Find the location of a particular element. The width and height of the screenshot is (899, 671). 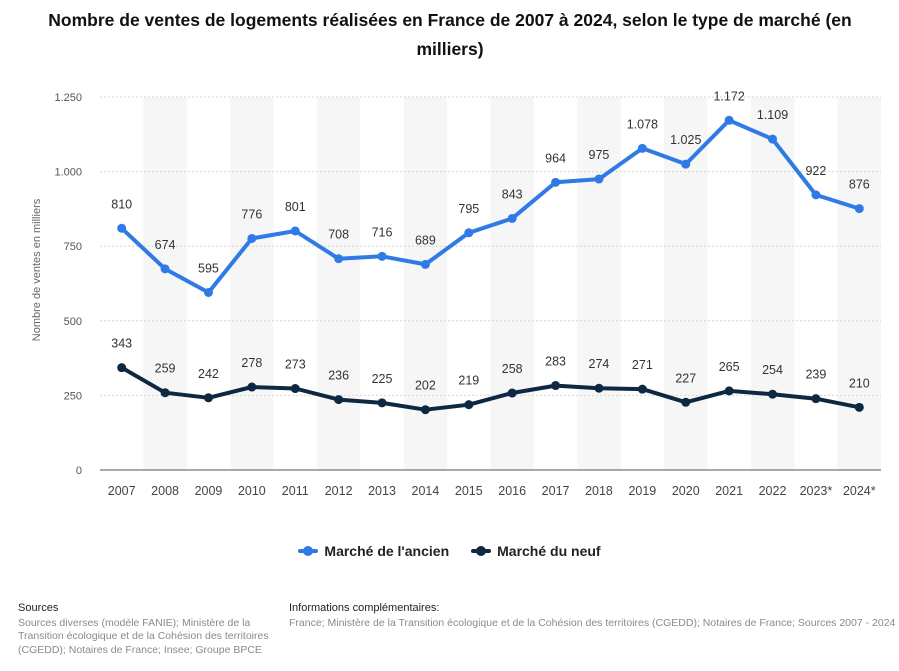

data-label: 810 is located at coordinates (121, 204).